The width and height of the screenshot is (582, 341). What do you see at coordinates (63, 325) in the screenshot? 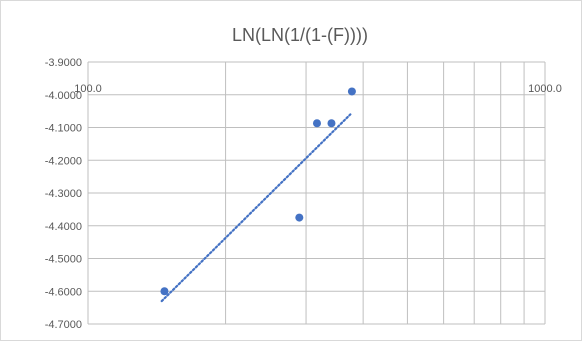
I see `y-tick-label: -4.7000` at bounding box center [63, 325].